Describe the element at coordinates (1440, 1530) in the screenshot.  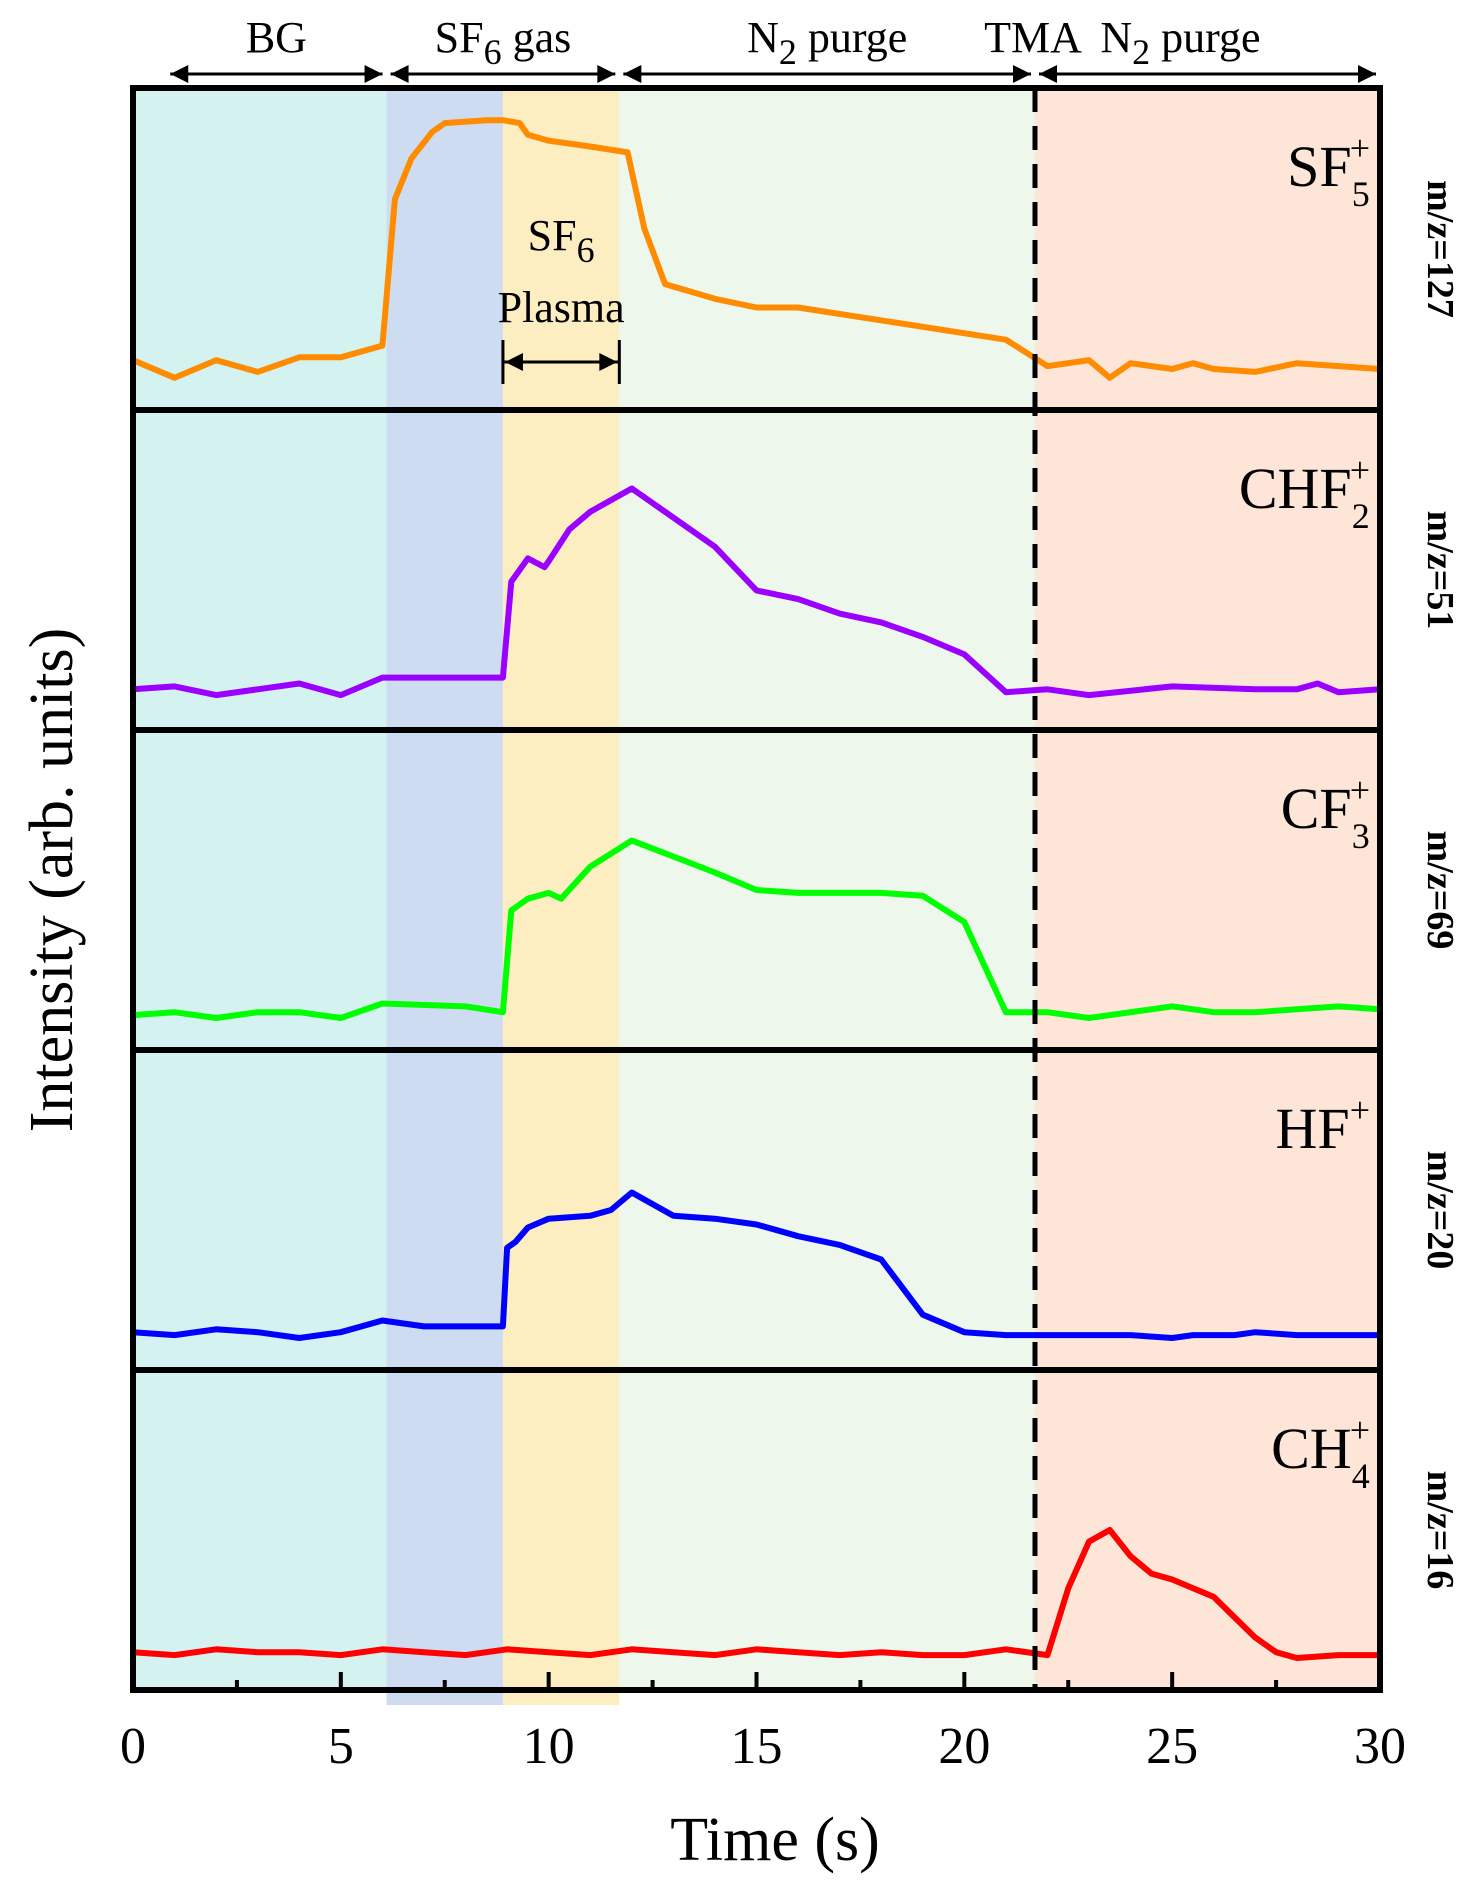
I see `mz-label: m/z=16` at that location.